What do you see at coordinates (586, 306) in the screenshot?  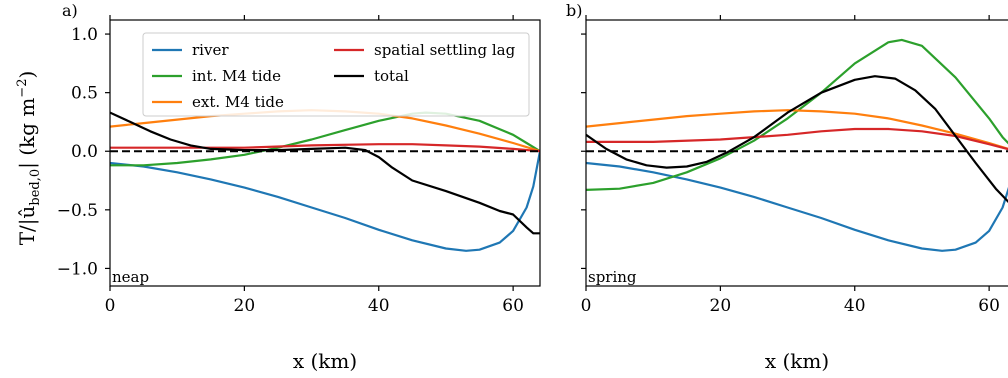 I see `panel-b-xtick-label: 0` at bounding box center [586, 306].